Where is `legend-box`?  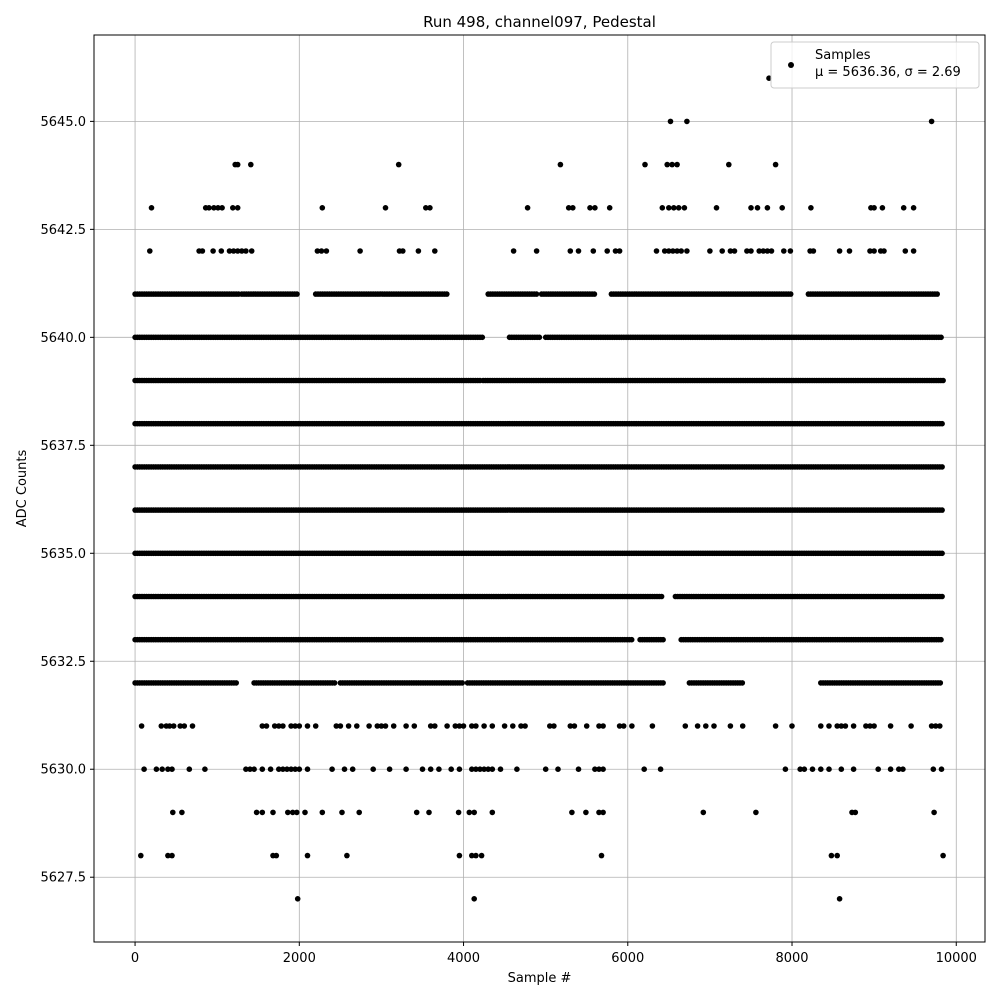 legend-box is located at coordinates (875, 65).